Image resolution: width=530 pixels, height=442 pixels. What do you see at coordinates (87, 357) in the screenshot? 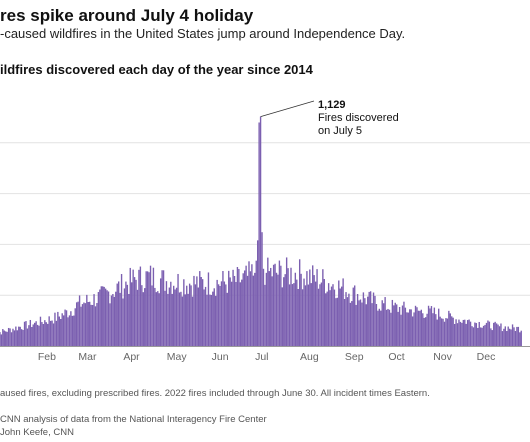
I see `x-tick-label: Mar` at bounding box center [87, 357].